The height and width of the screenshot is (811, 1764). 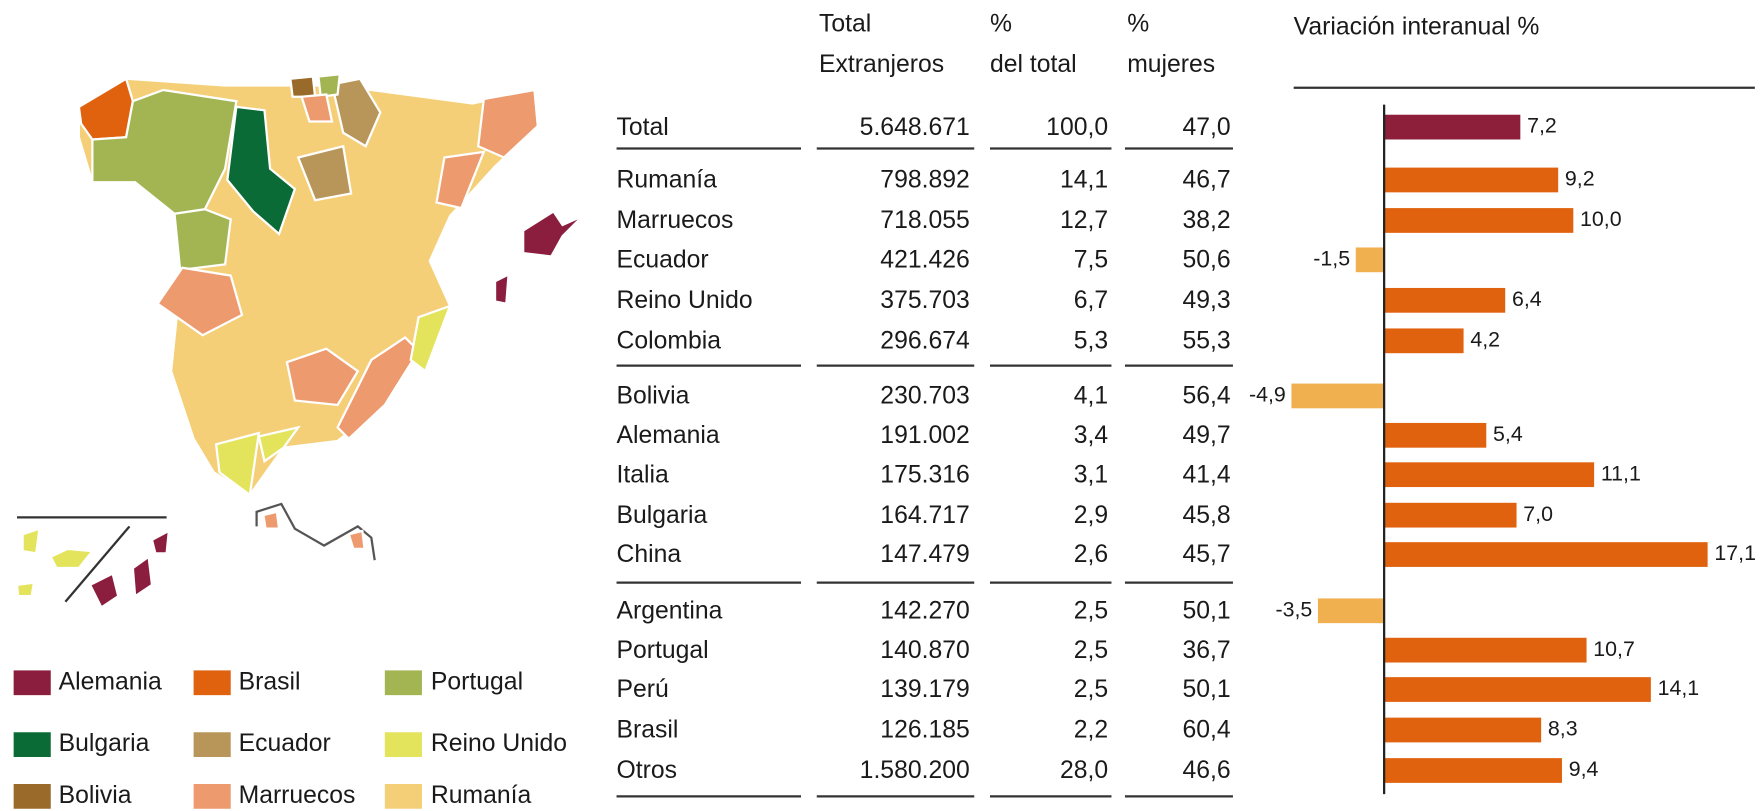 What do you see at coordinates (924, 650) in the screenshot?
I see `table-cell: 140.870` at bounding box center [924, 650].